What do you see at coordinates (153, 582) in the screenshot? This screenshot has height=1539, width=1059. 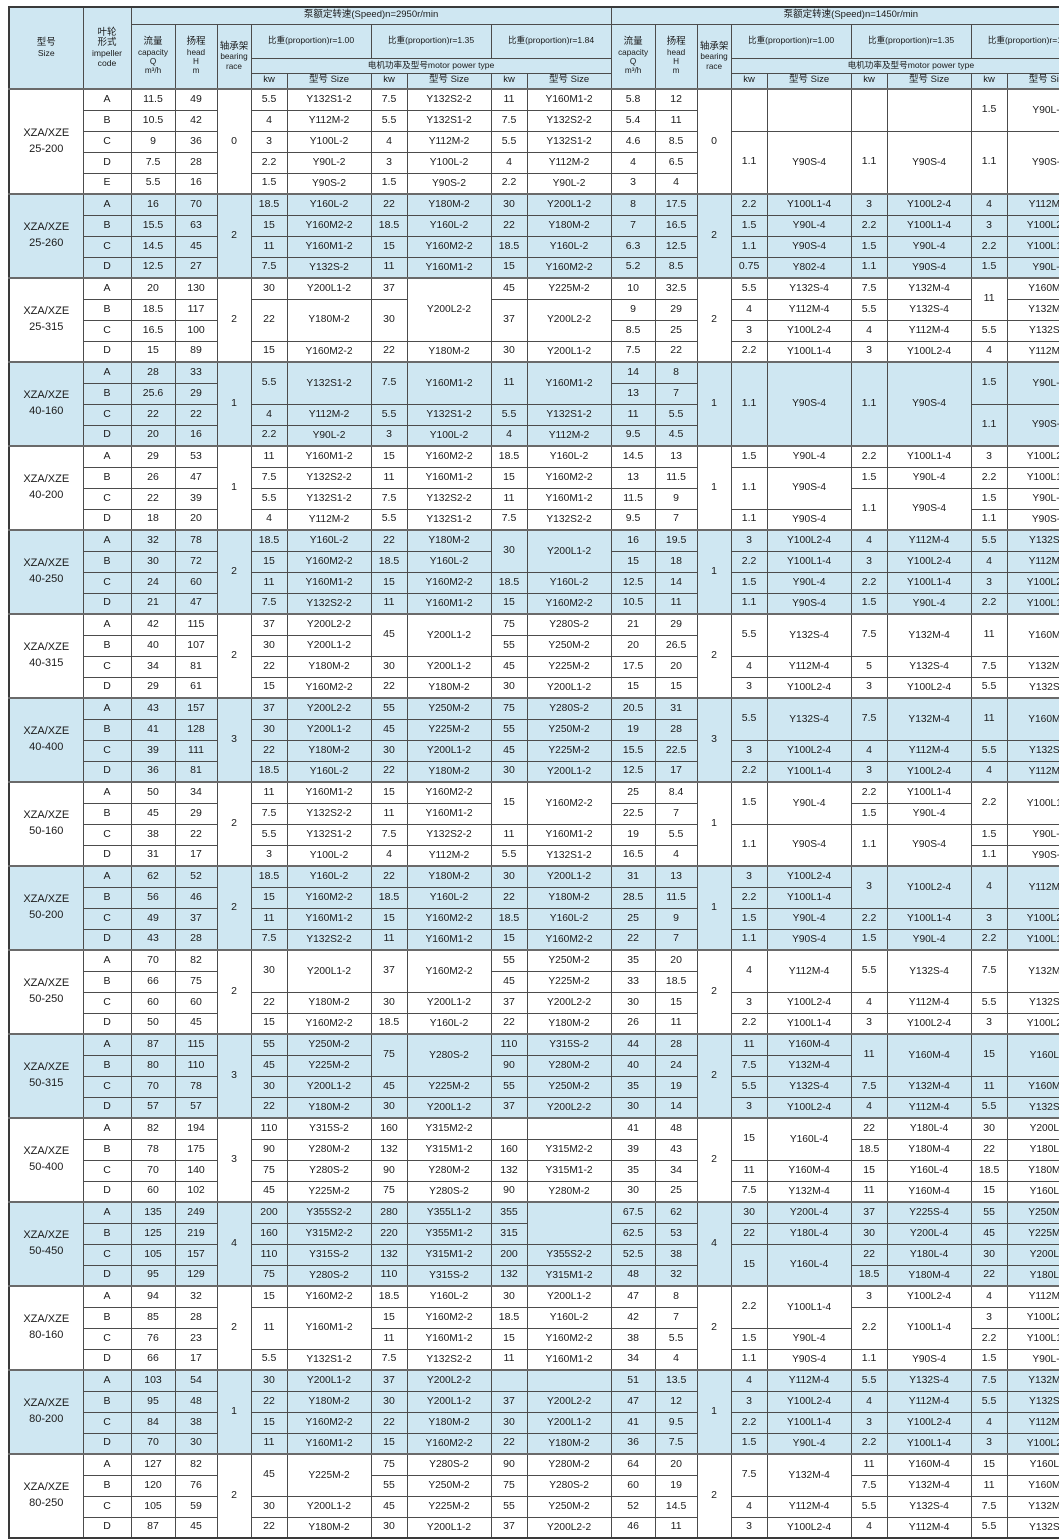 I see `capacity-2950: 24` at bounding box center [153, 582].